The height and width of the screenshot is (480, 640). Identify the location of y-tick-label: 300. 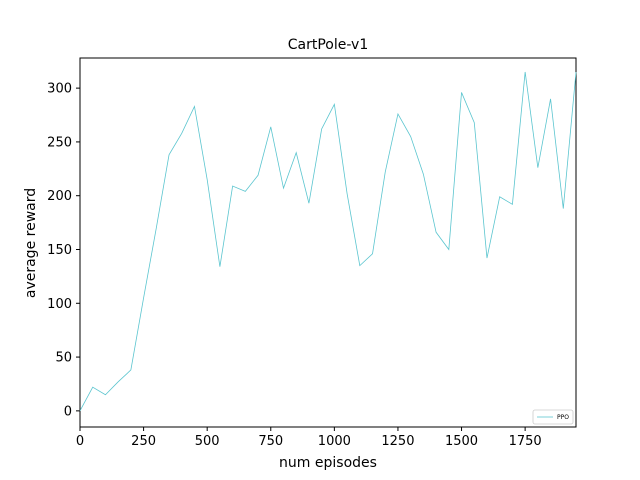
(59, 89).